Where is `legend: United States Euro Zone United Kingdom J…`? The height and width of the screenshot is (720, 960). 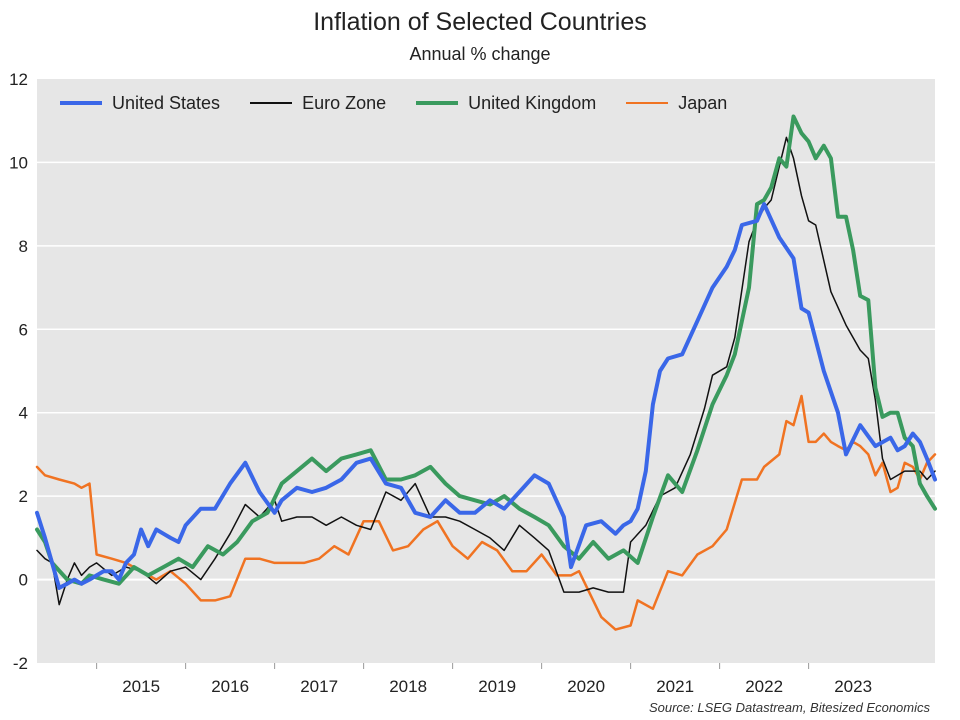 legend: United States Euro Zone United Kingdom J… is located at coordinates (408, 103).